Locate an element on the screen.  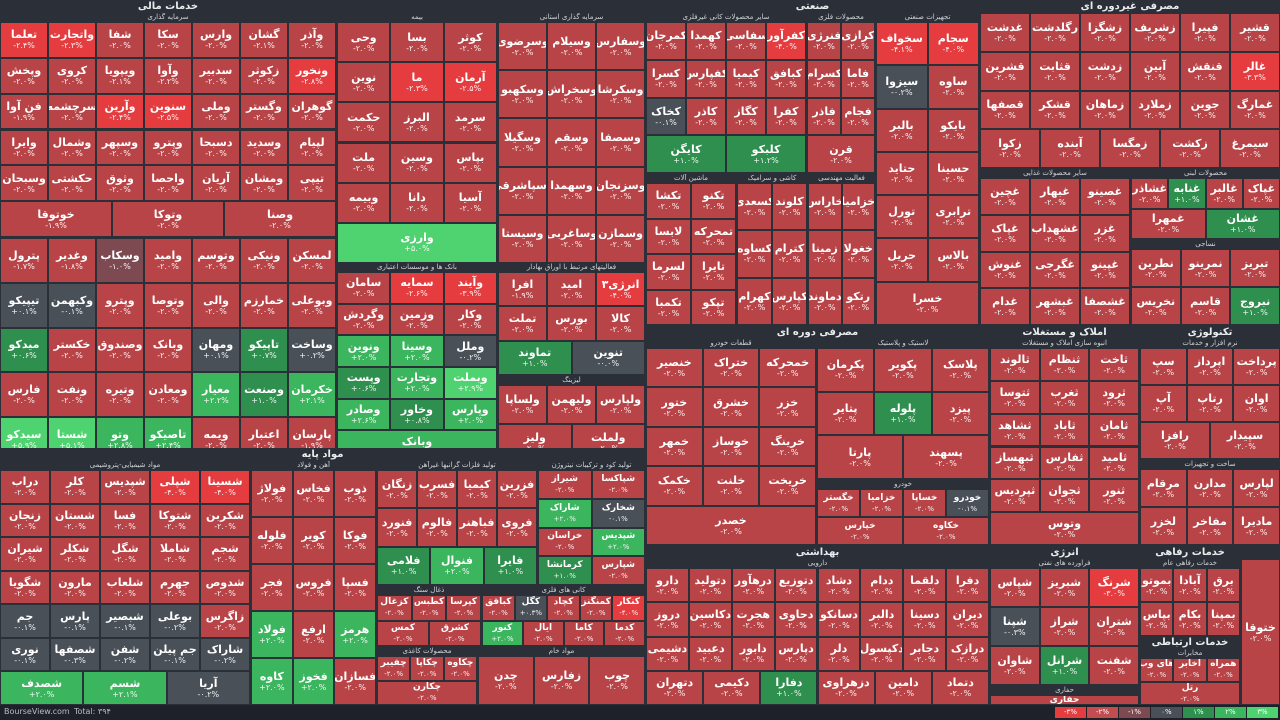
stock-tile: غبشهر -۲.۰% is located at coordinates (1055, 307).